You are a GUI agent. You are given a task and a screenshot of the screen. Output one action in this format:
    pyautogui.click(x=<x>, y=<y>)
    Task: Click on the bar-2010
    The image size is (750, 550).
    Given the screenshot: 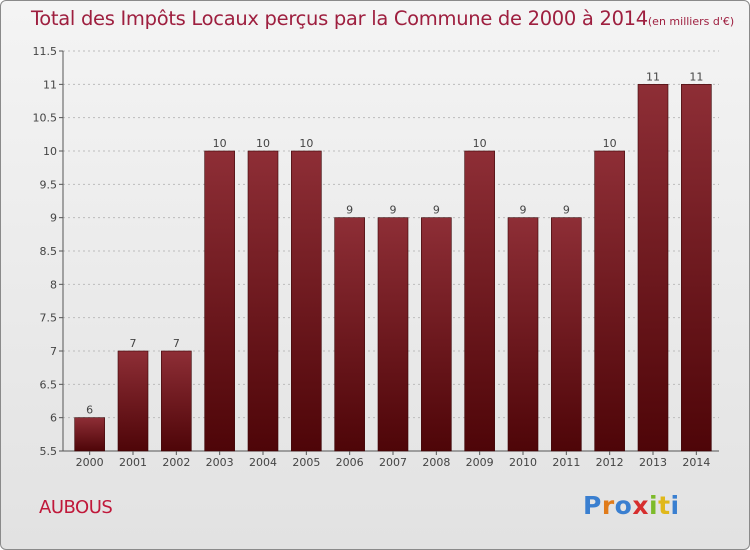 What is the action you would take?
    pyautogui.click(x=523, y=334)
    